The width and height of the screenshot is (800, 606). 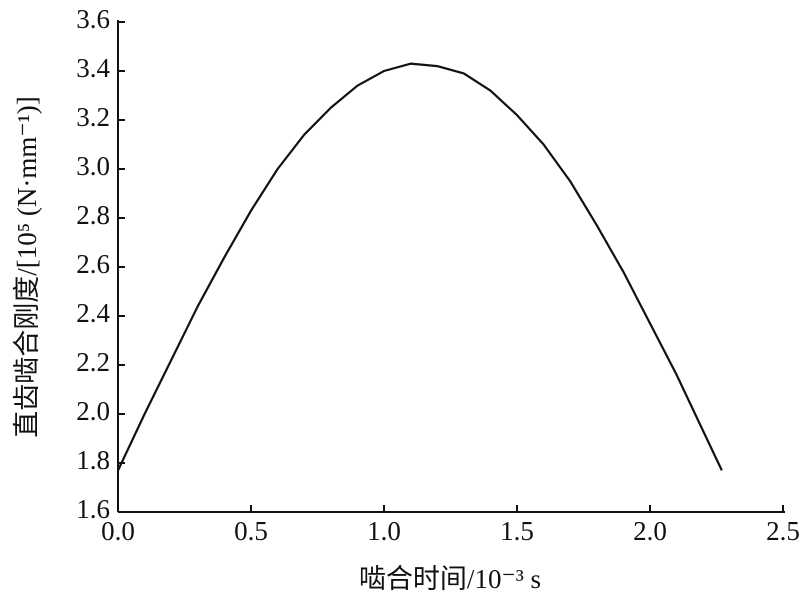 What do you see at coordinates (650, 531) in the screenshot?
I see `x-tick-label: 2.0` at bounding box center [650, 531].